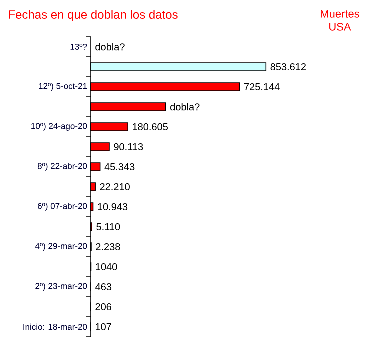 Image resolution: width=381 pixels, height=344 pixels. I want to click on data-label: 10.943, so click(113, 207).